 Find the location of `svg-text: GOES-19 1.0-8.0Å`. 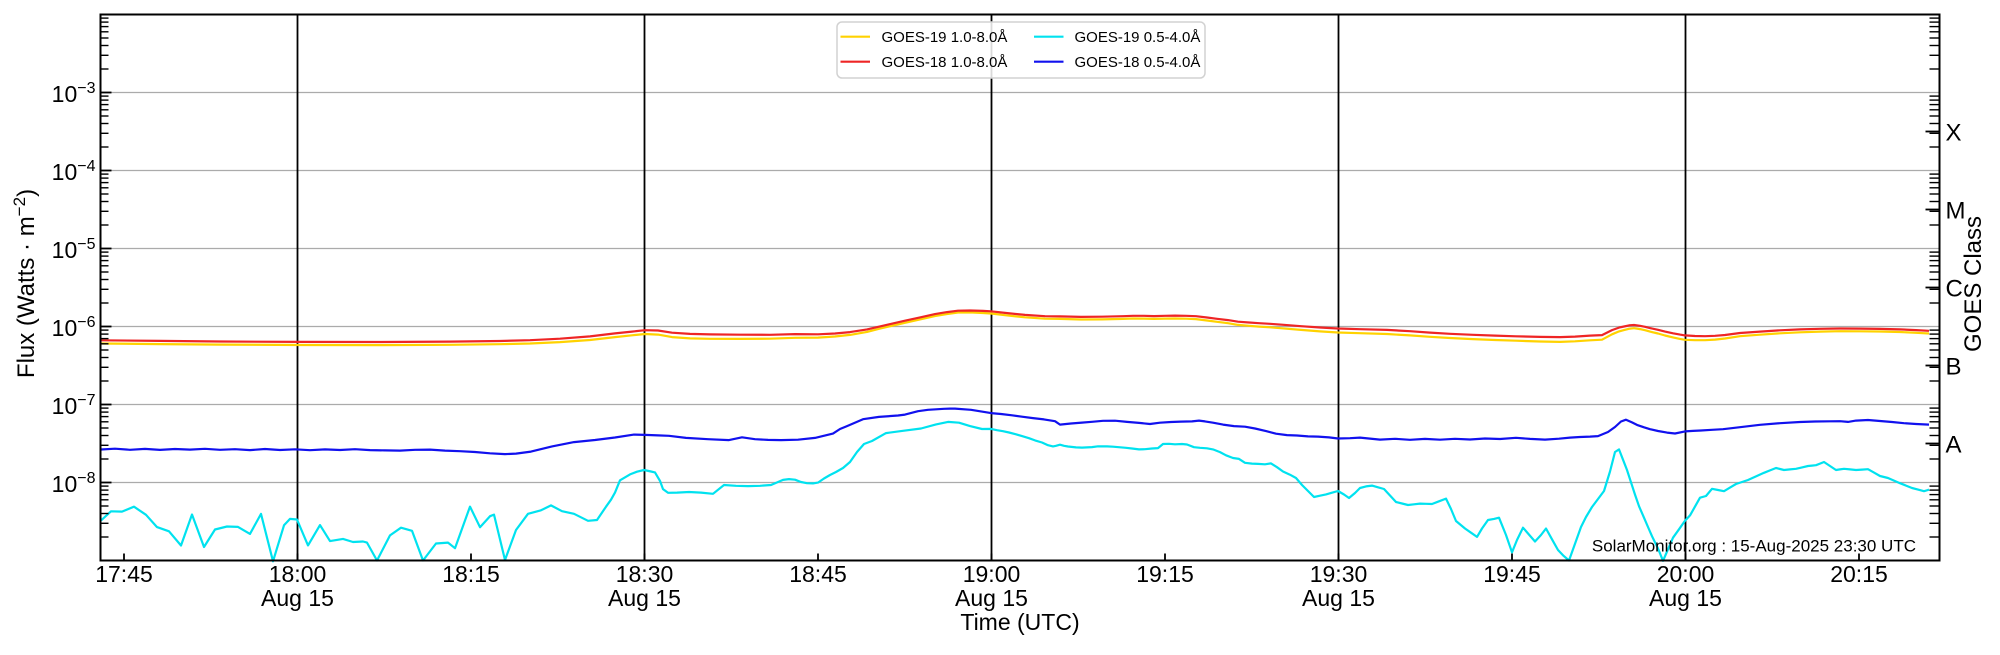

svg-text: GOES-19 1.0-8.0Å is located at coordinates (945, 37).